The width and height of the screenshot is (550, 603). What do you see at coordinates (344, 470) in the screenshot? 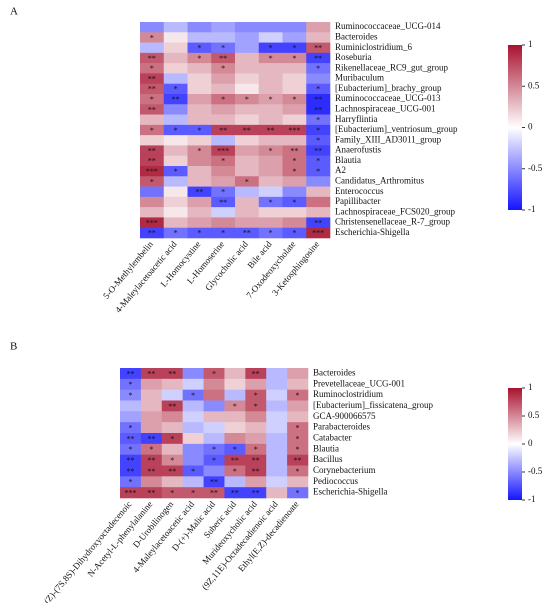
I see `row-label: Corynebacterium` at bounding box center [344, 470].